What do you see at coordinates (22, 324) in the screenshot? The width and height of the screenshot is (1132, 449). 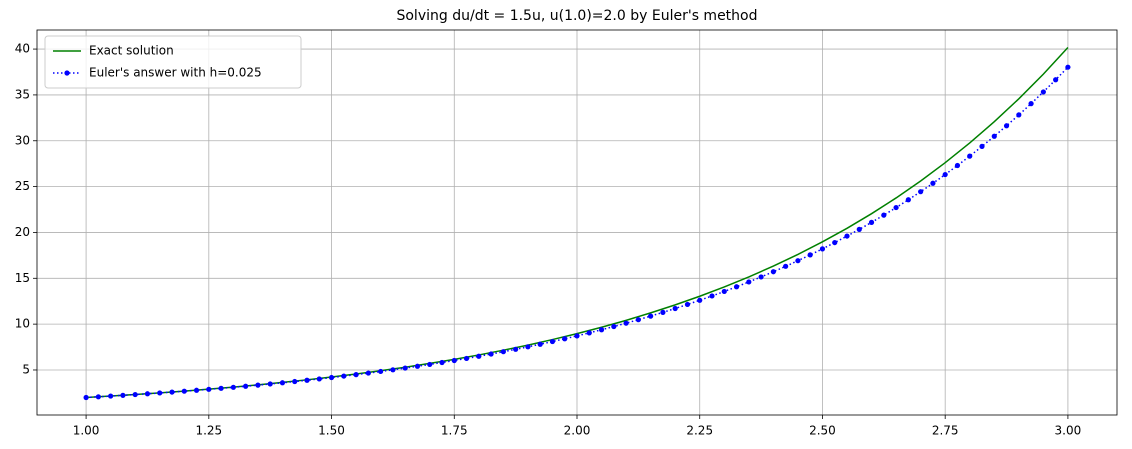 I see `y-tick-label: 10` at bounding box center [22, 324].